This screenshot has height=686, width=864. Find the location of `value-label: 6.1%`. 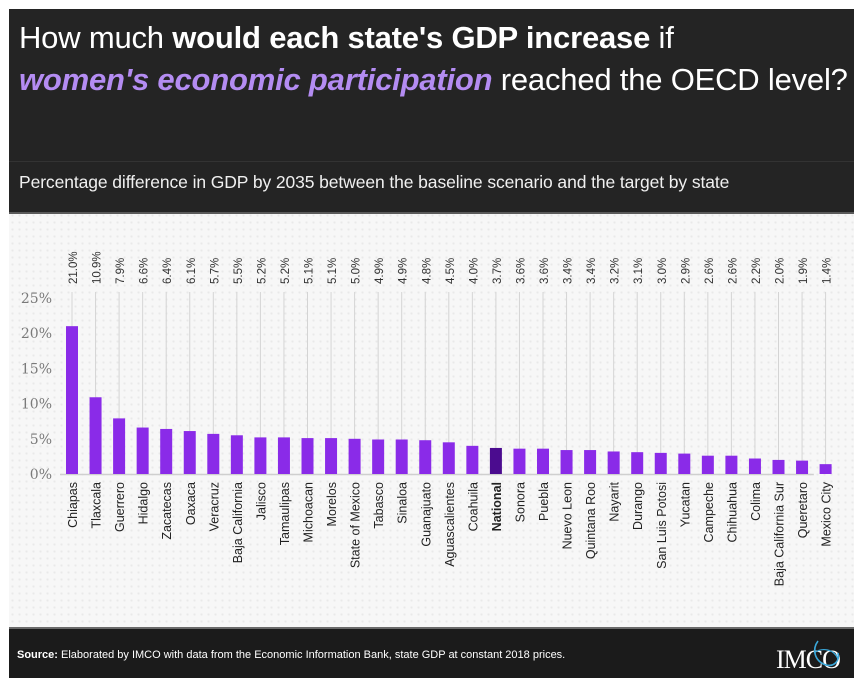

value-label: 6.1% is located at coordinates (192, 271).